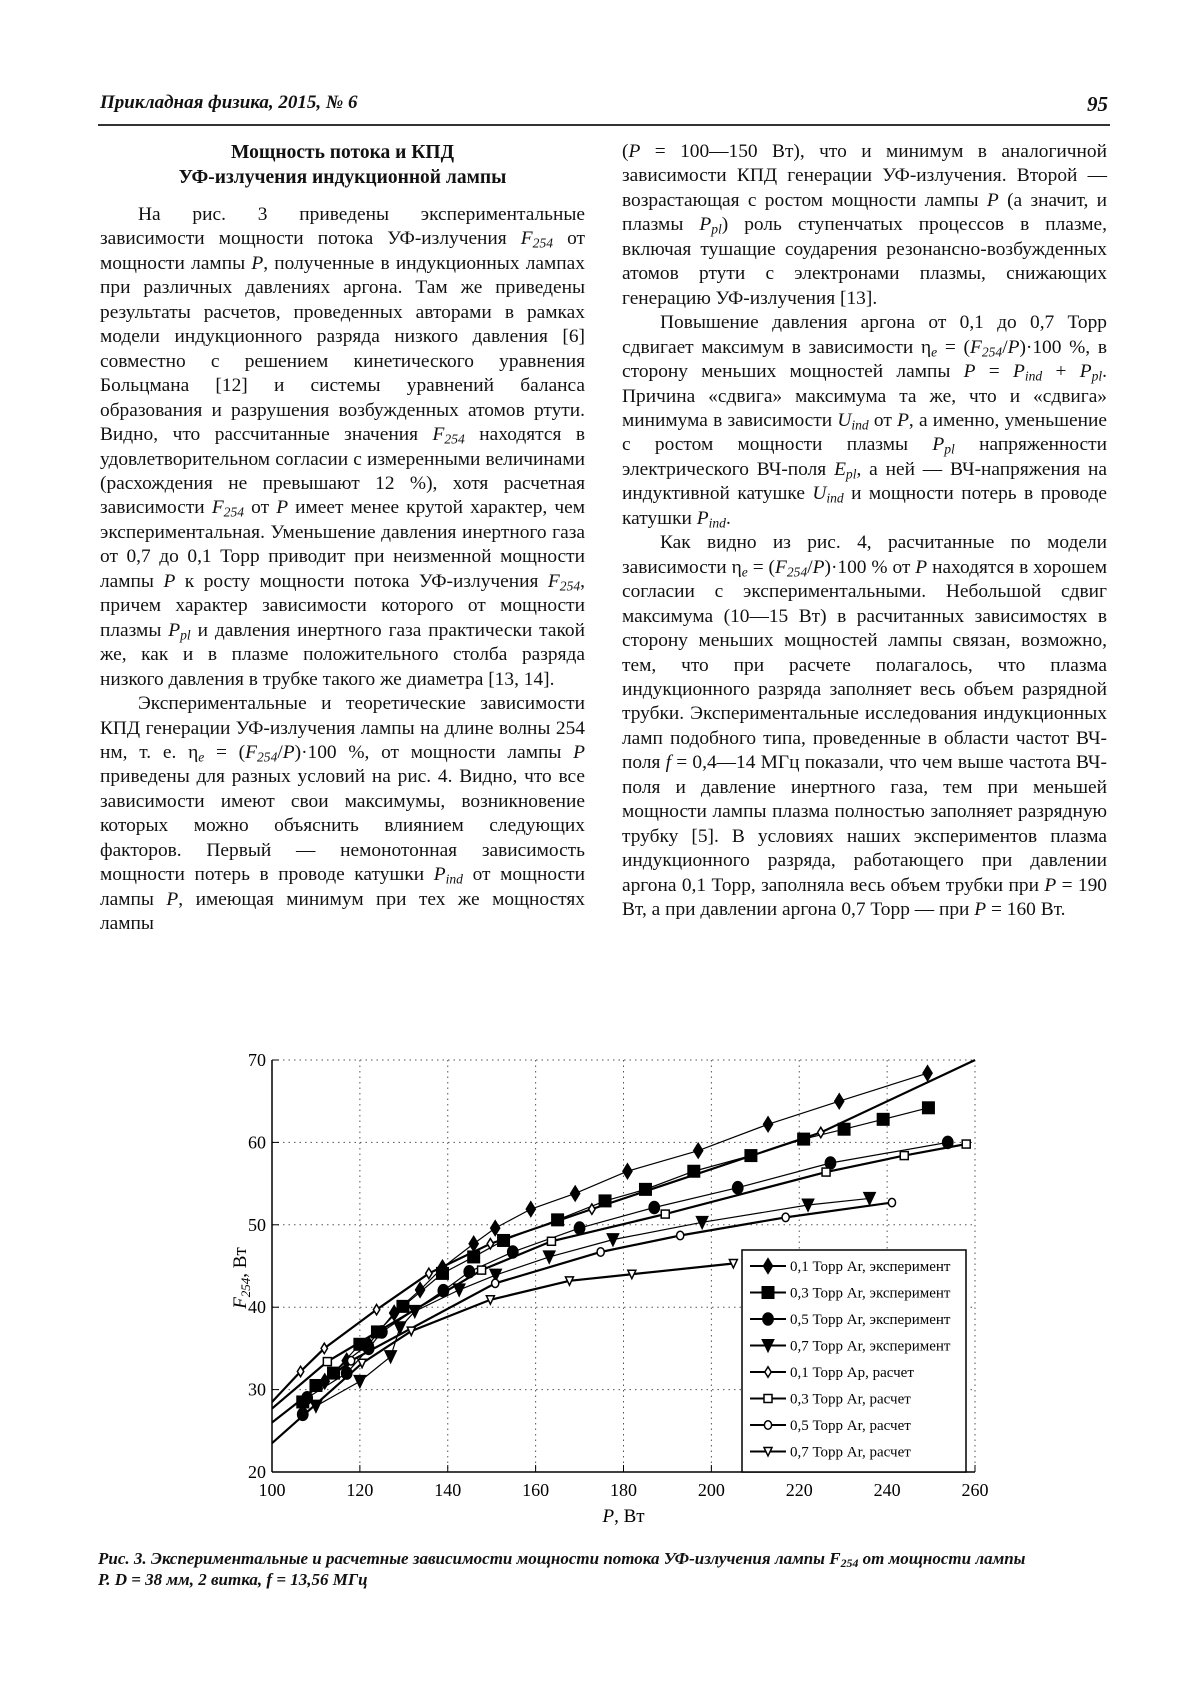 This screenshot has width=1200, height=1698. What do you see at coordinates (975, 1490) in the screenshot?
I see `x-tick-label: 260` at bounding box center [975, 1490].